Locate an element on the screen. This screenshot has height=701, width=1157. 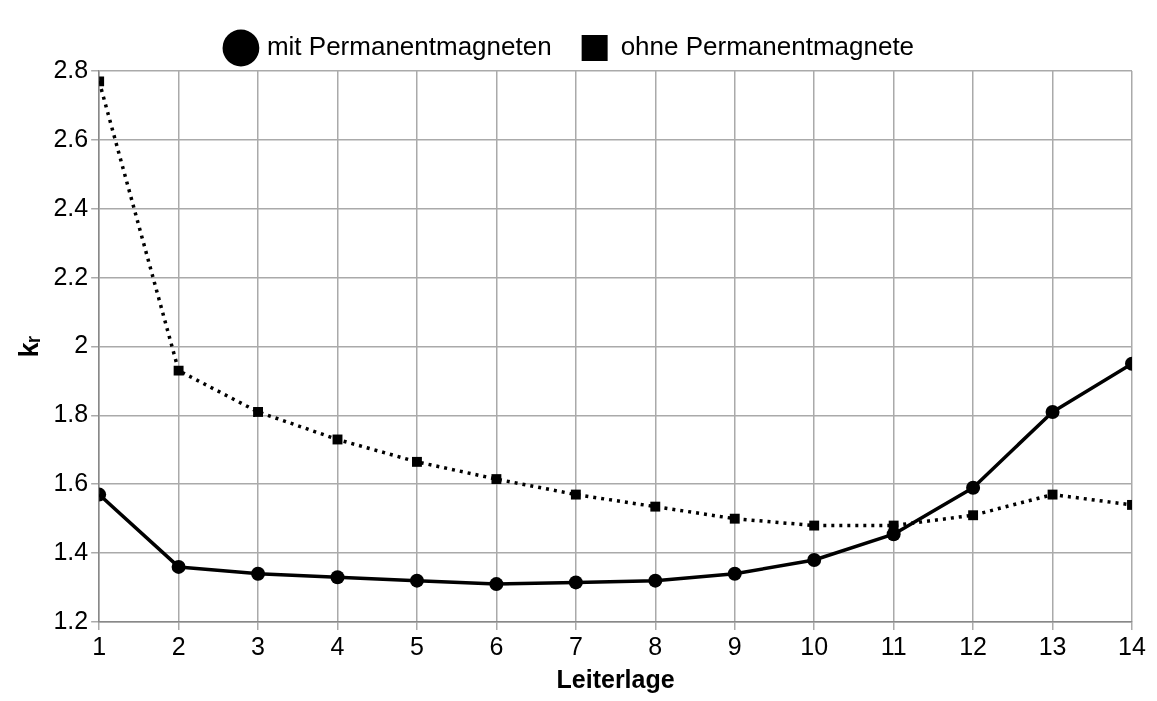
x-tick-label: 10 is located at coordinates (814, 645).